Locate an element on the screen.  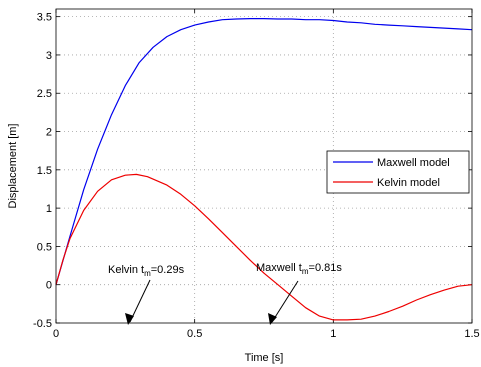
annotation-kelvin-arrow is located at coordinates (140, 301).